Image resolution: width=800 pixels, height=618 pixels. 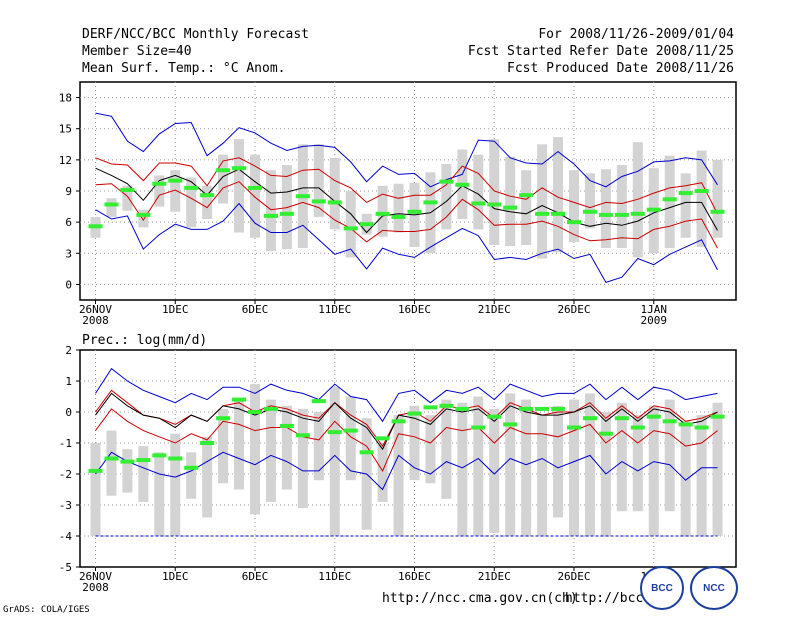 I want to click on y-tick-label: 9, so click(x=68, y=191).